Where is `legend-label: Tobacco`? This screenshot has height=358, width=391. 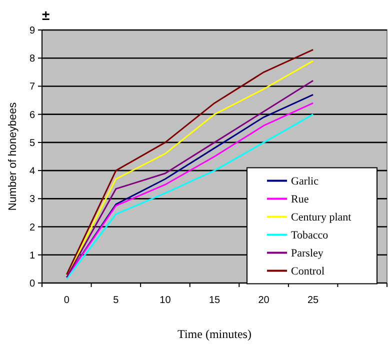 legend-label: Tobacco is located at coordinates (310, 236).